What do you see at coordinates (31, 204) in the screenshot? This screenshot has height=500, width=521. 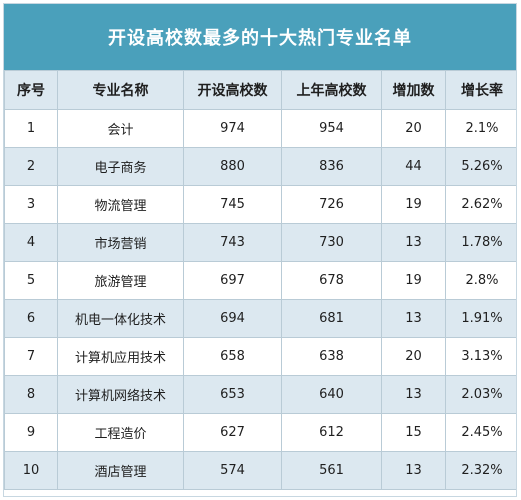 I see `cell-rank: 3` at bounding box center [31, 204].